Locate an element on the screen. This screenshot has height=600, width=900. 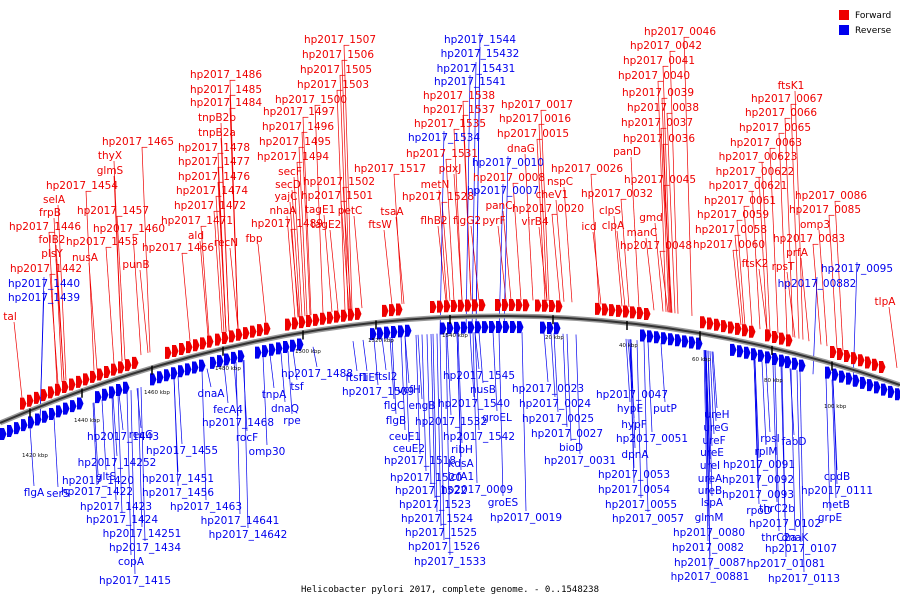
reverse-gene-label: hp2017_1522 is located at coordinates (431, 491).